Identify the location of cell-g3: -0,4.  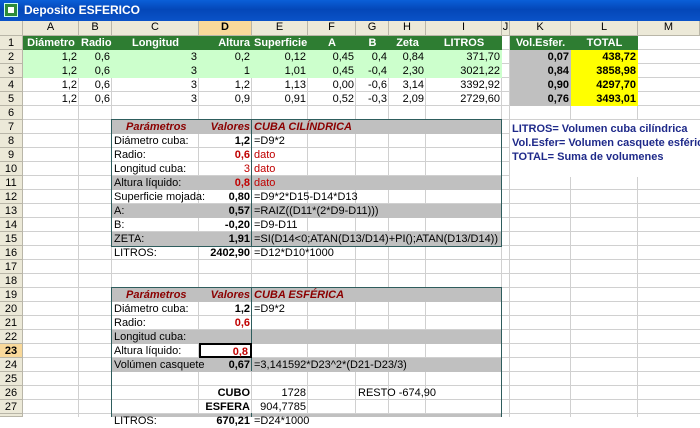
(377, 71).